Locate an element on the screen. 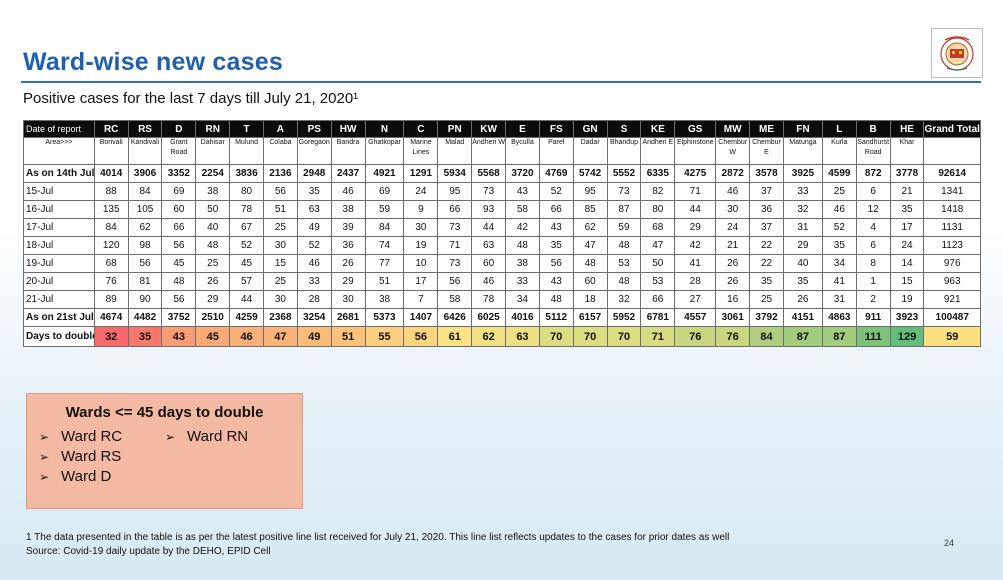  case-count-cell: 2872 is located at coordinates (733, 173).